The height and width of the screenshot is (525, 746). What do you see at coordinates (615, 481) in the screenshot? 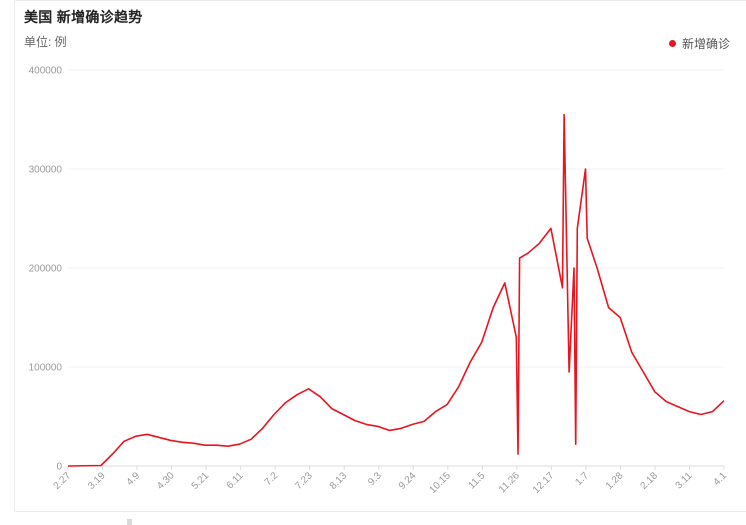
I see `x-tick-label: 1.28` at bounding box center [615, 481].